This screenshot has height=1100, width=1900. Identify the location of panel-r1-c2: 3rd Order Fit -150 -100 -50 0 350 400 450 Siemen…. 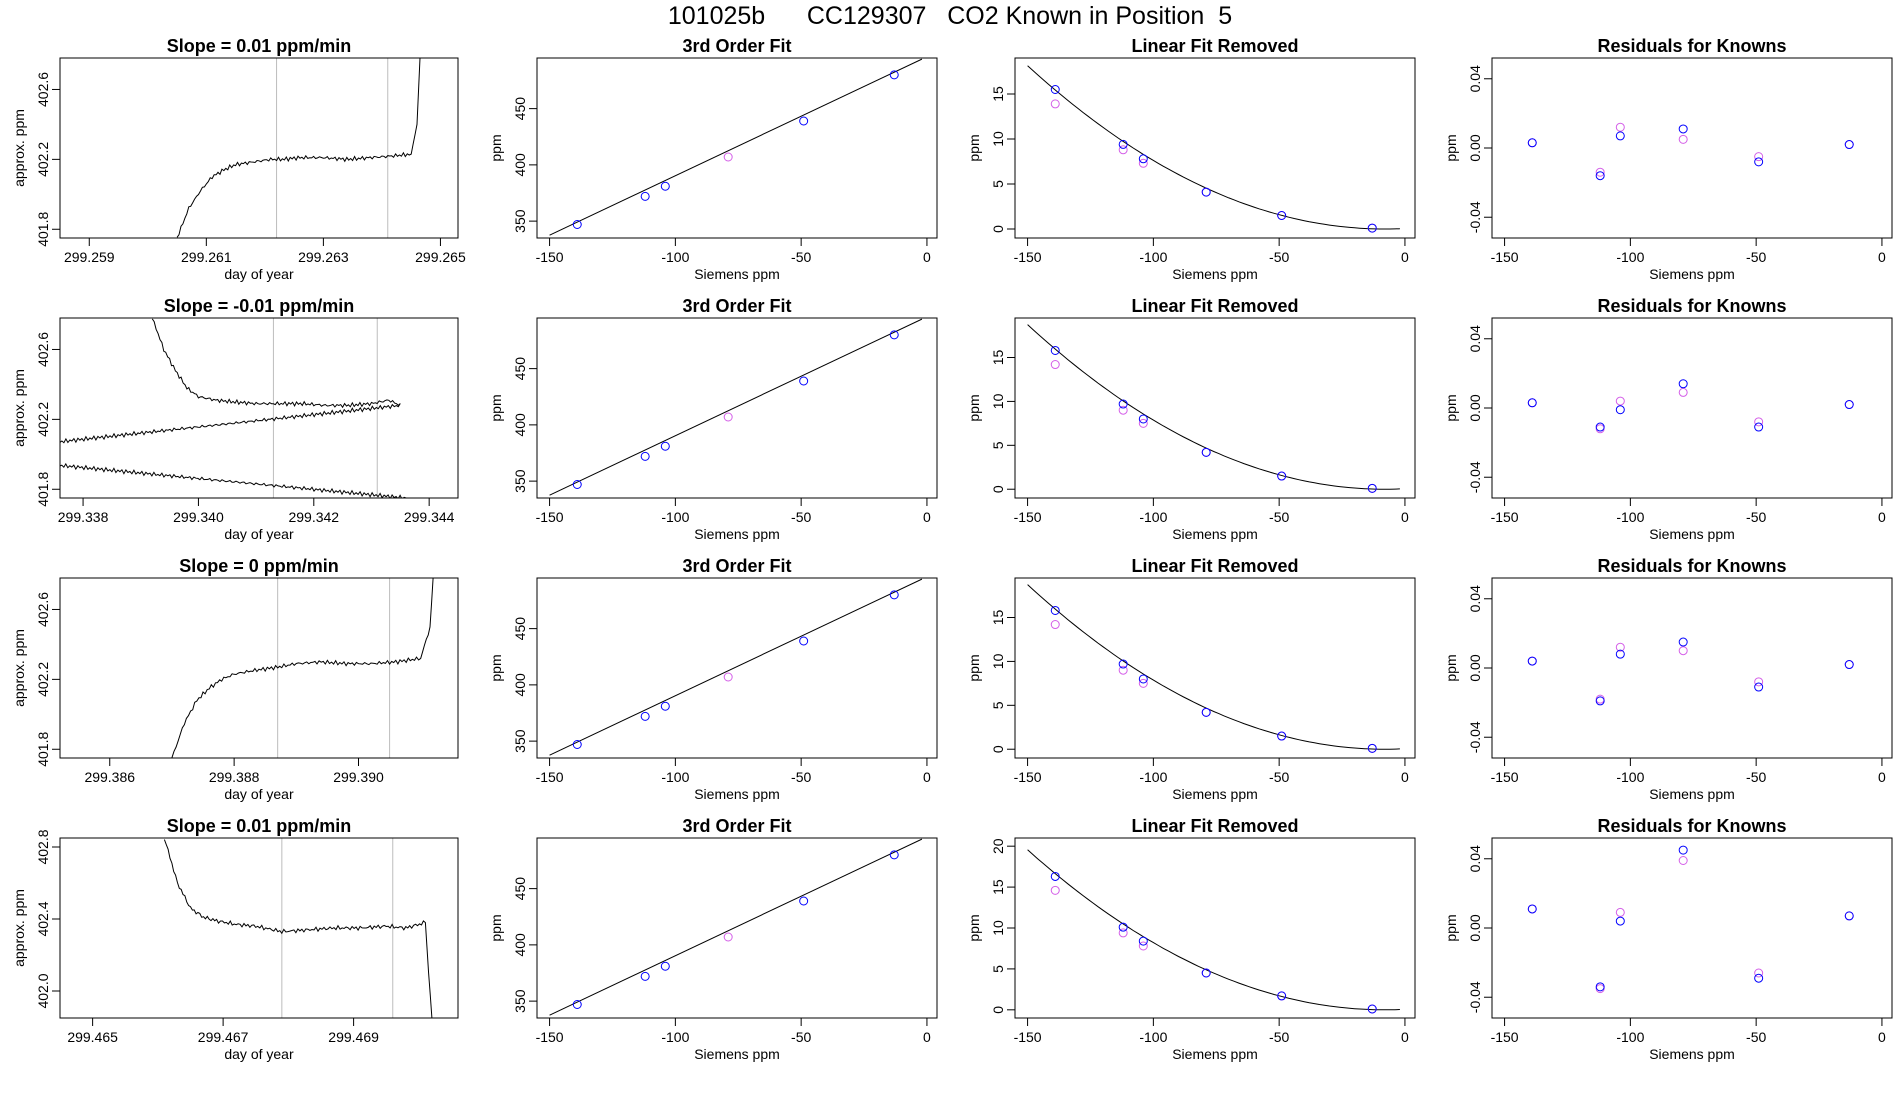
(713, 159).